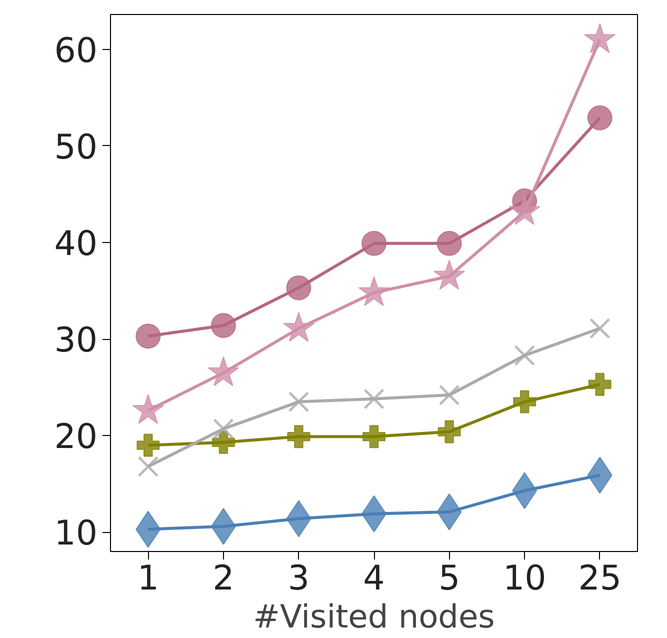 Image resolution: width=667 pixels, height=638 pixels. What do you see at coordinates (524, 578) in the screenshot?
I see `x-tick-label: 10` at bounding box center [524, 578].